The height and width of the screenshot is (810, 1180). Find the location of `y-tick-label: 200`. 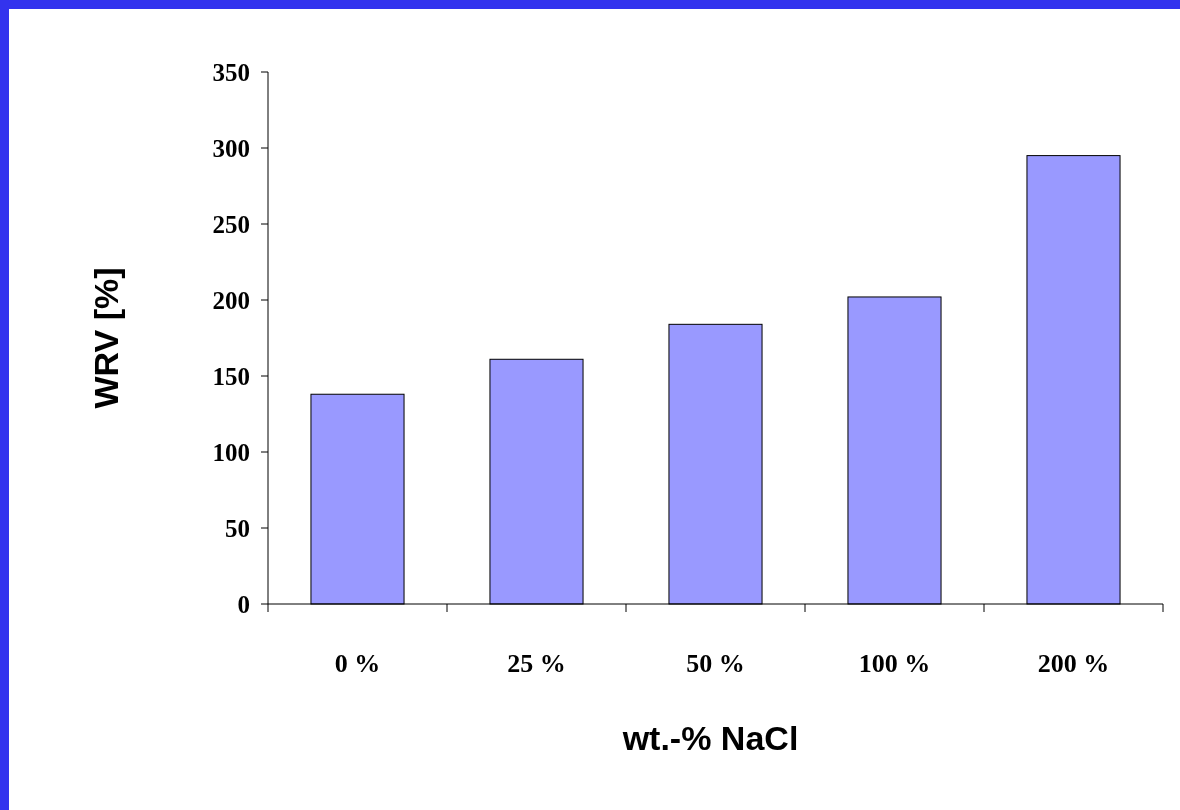

y-tick-label: 200 is located at coordinates (231, 300).